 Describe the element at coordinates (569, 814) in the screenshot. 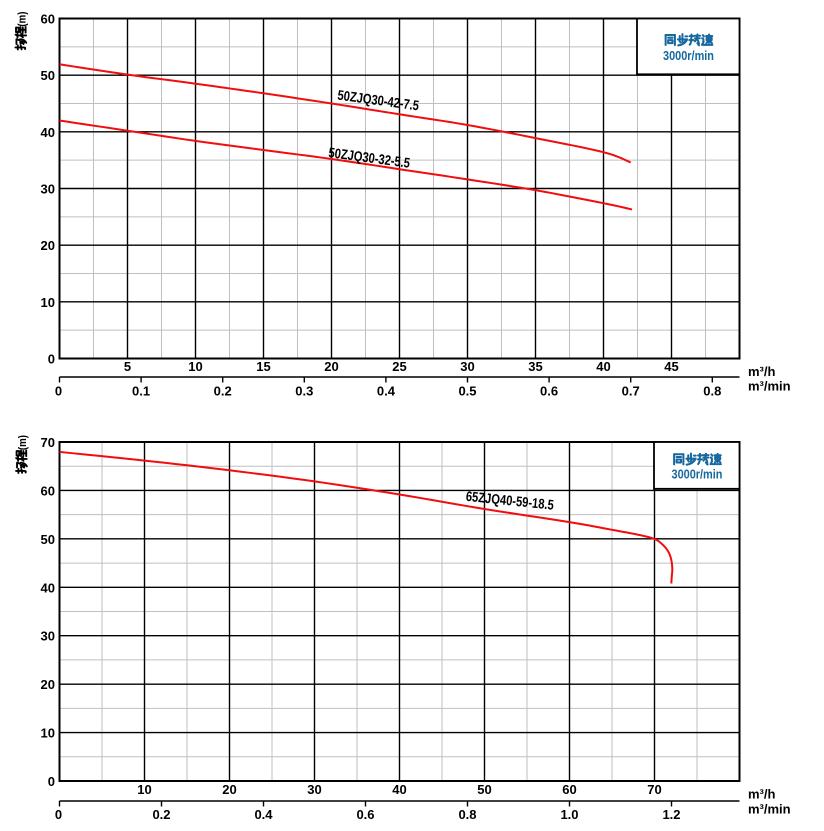

I see `svg-text: 1.0` at that location.